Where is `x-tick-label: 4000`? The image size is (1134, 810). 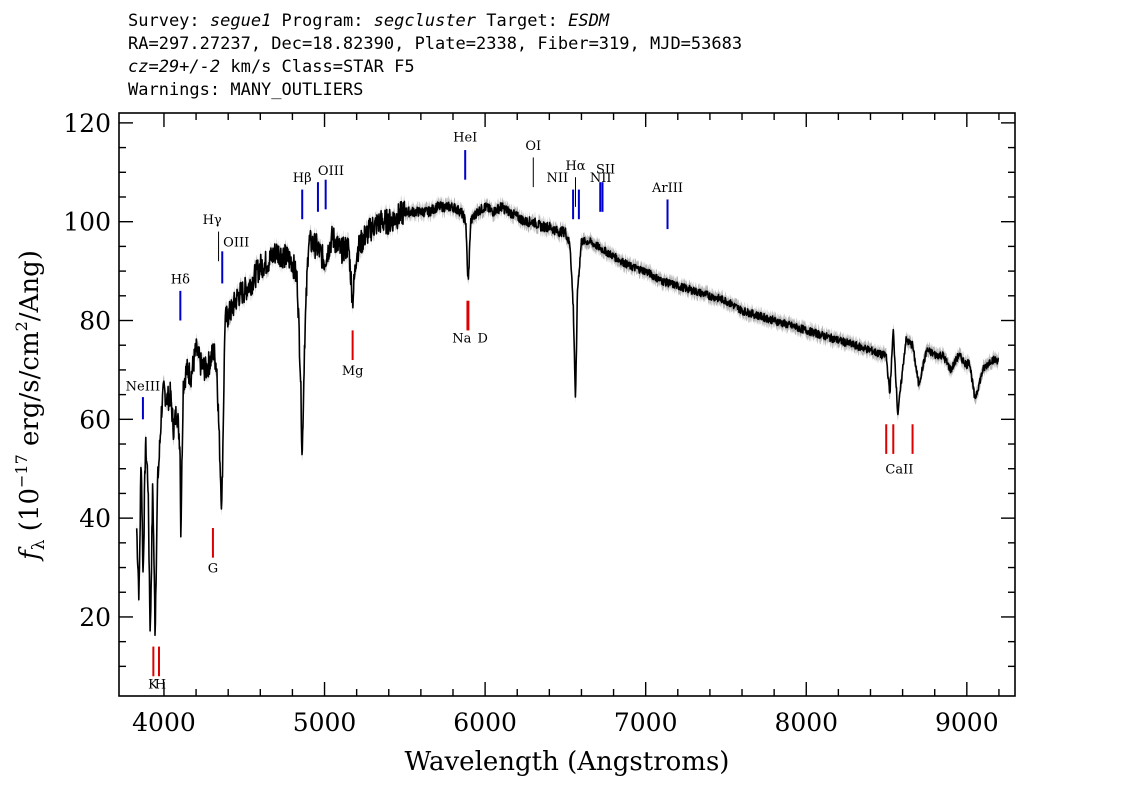 x-tick-label: 4000 is located at coordinates (164, 722).